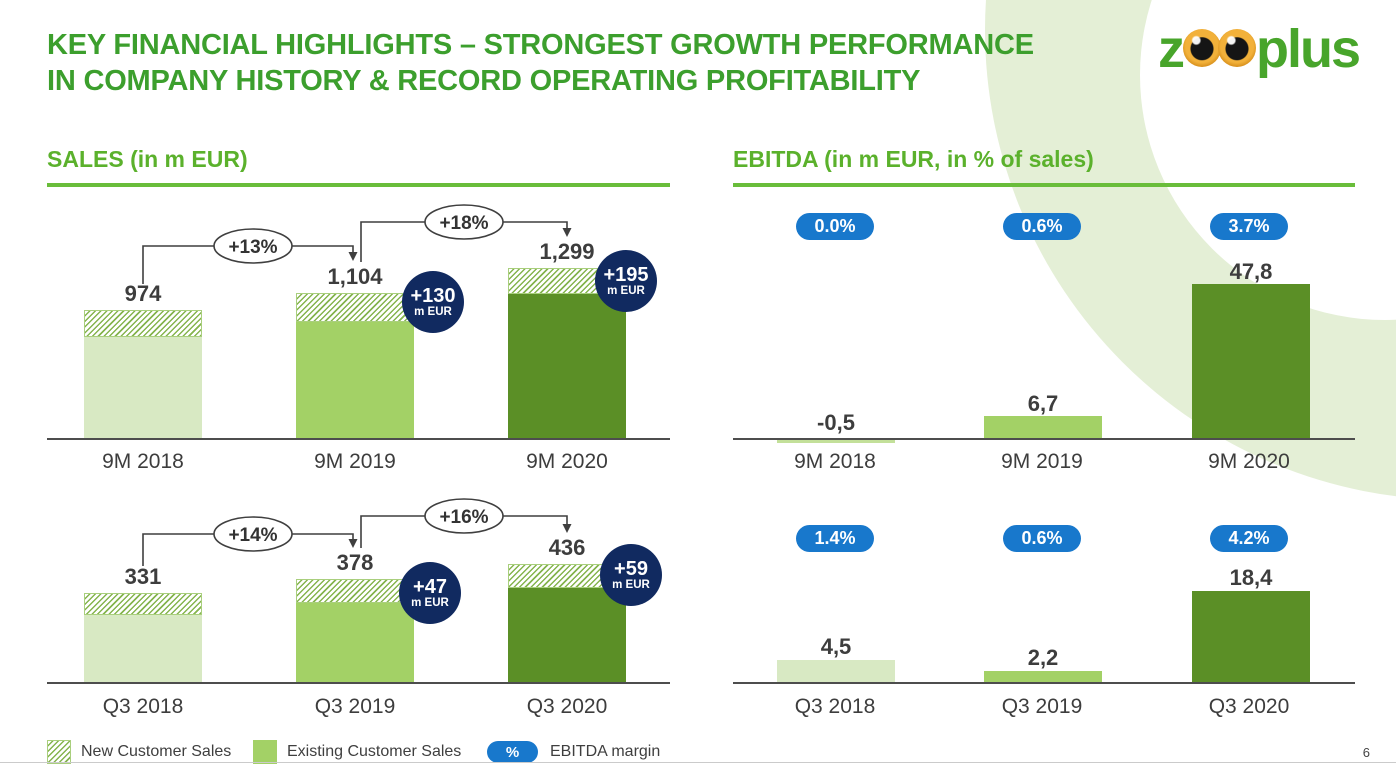 This screenshot has width=1396, height=780. I want to click on sales-9m-total-2018: 974, so click(143, 293).